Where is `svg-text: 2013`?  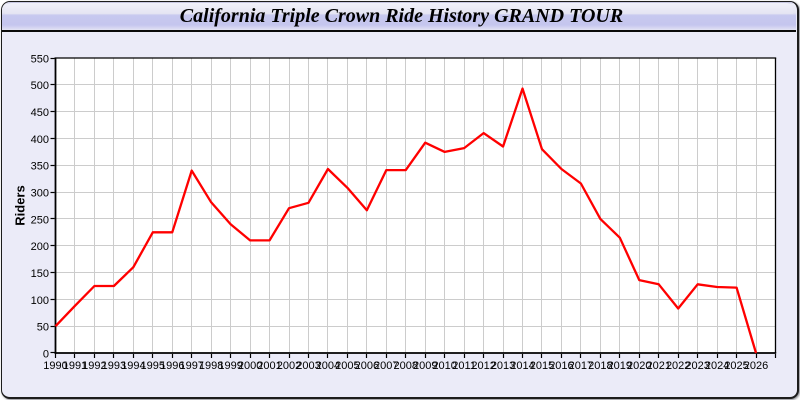 svg-text: 2013 is located at coordinates (503, 366).